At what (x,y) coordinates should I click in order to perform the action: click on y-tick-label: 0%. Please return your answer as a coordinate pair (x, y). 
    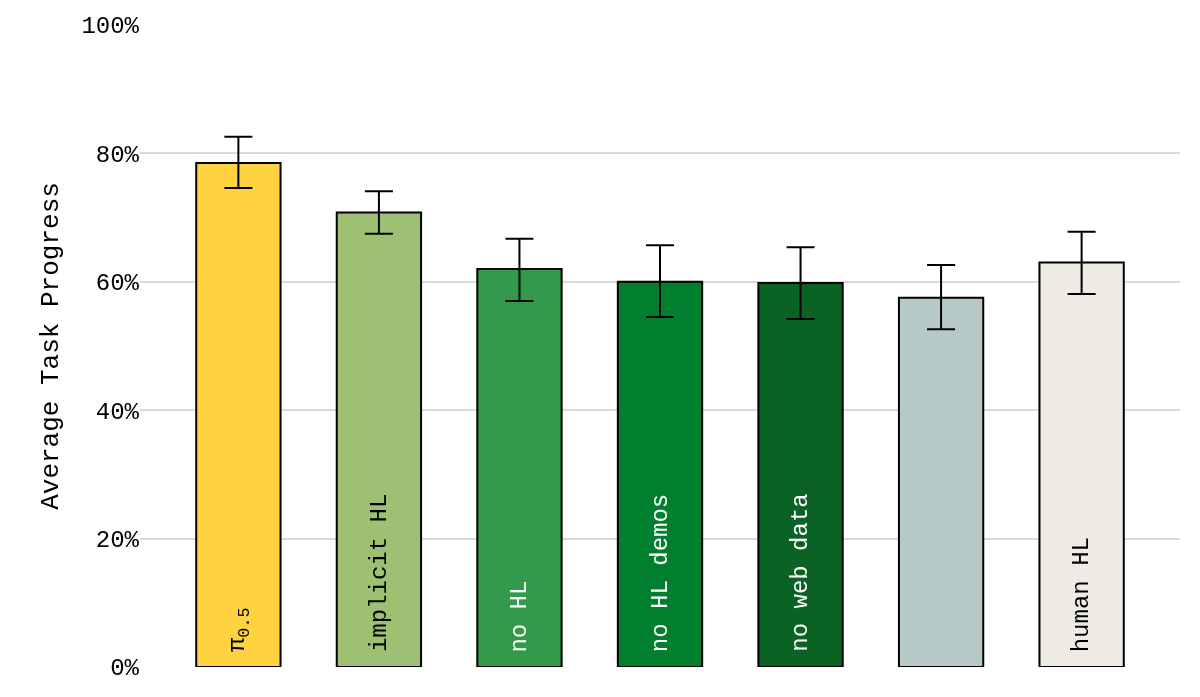
    Looking at the image, I should click on (125, 669).